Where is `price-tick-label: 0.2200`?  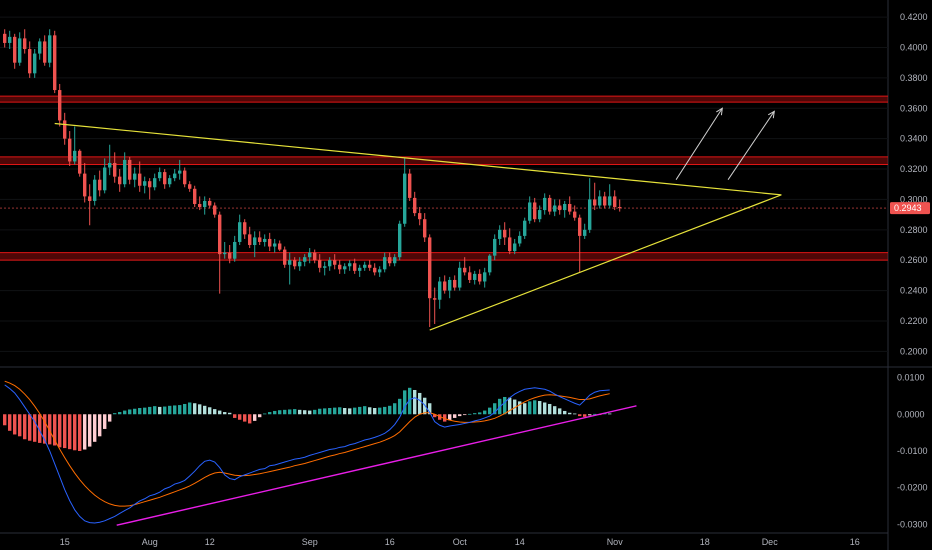 price-tick-label: 0.2200 is located at coordinates (914, 321).